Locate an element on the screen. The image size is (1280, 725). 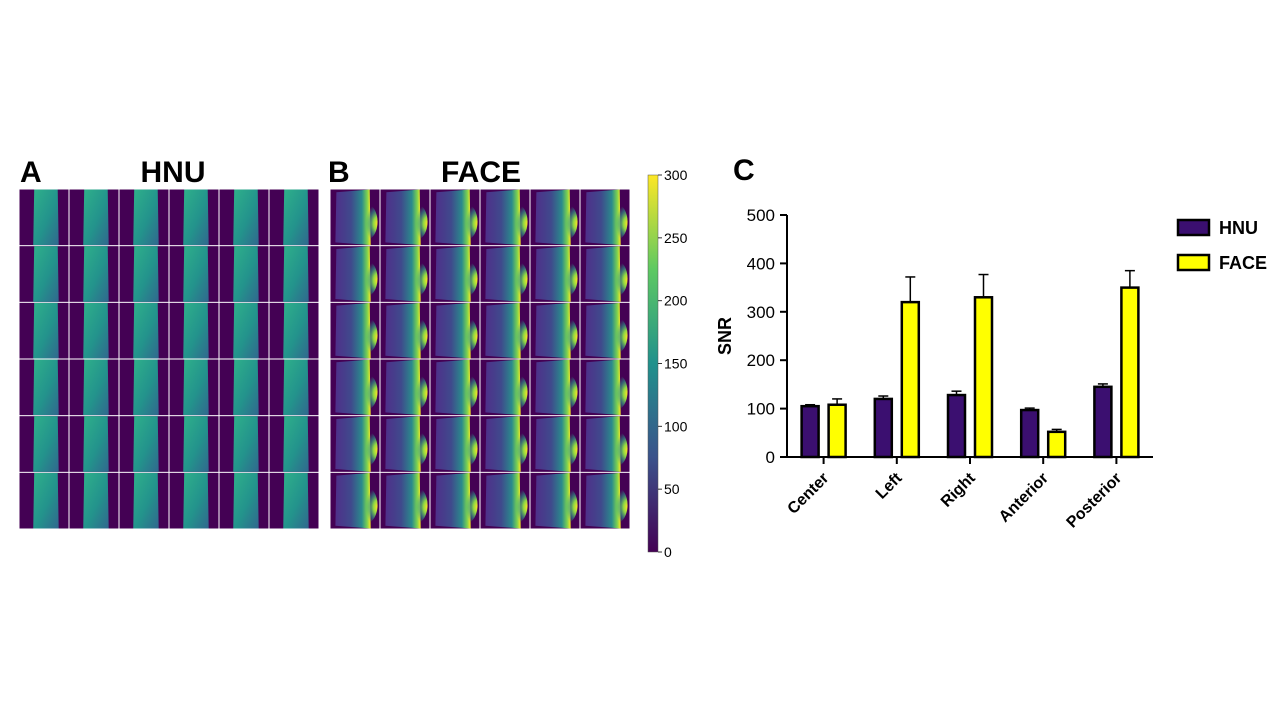
bar-hnu-right is located at coordinates (956, 426).